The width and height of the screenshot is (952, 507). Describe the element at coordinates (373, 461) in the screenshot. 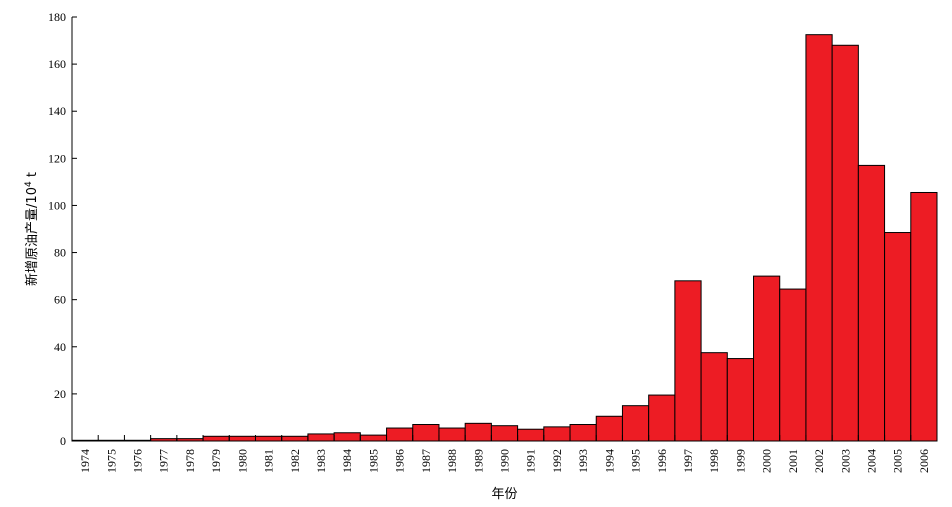

I see `x-tick-label: 1985` at that location.